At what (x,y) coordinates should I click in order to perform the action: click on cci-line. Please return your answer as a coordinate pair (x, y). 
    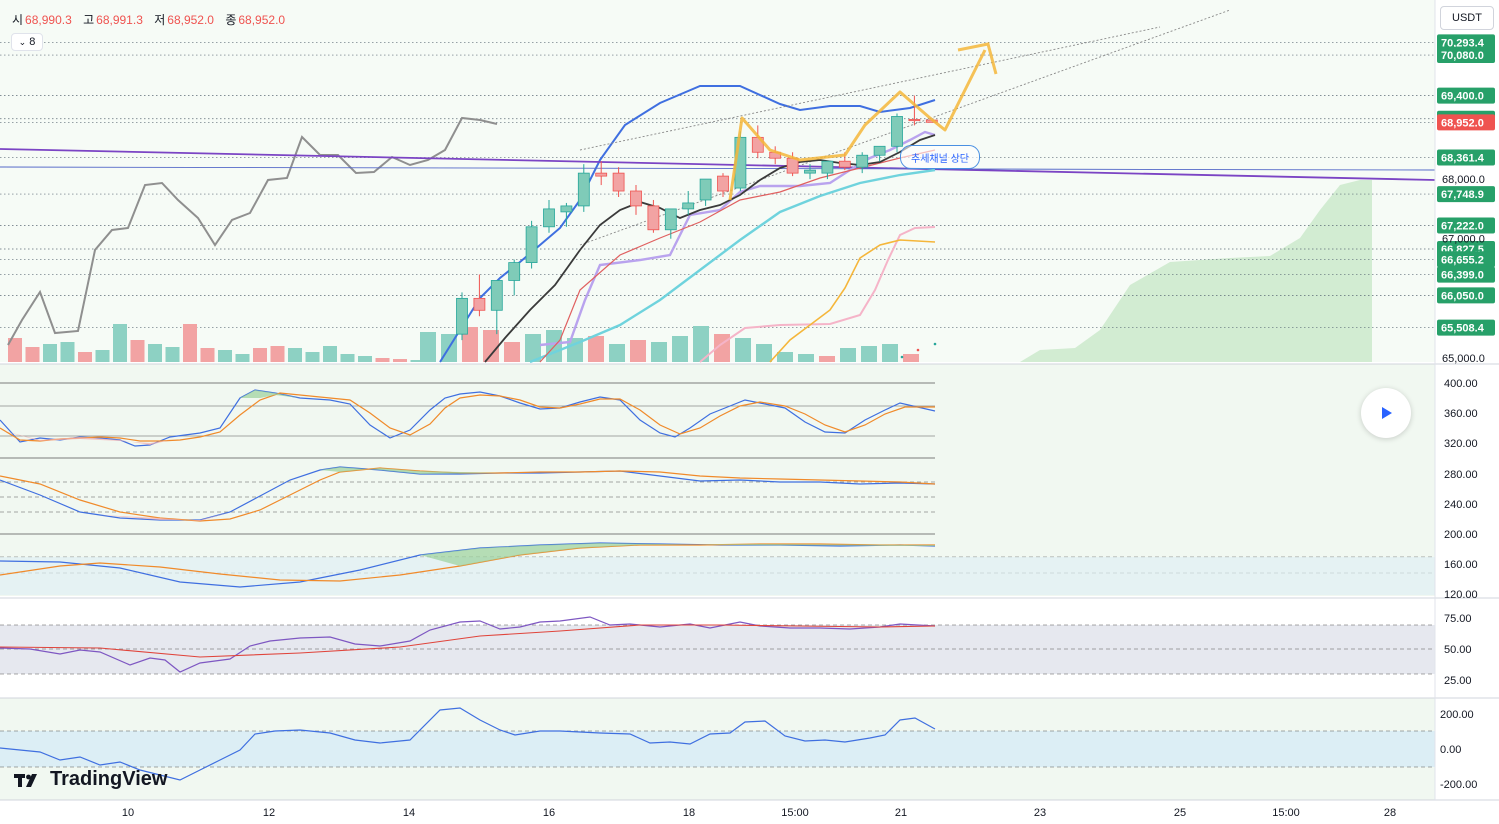
    Looking at the image, I should click on (468, 744).